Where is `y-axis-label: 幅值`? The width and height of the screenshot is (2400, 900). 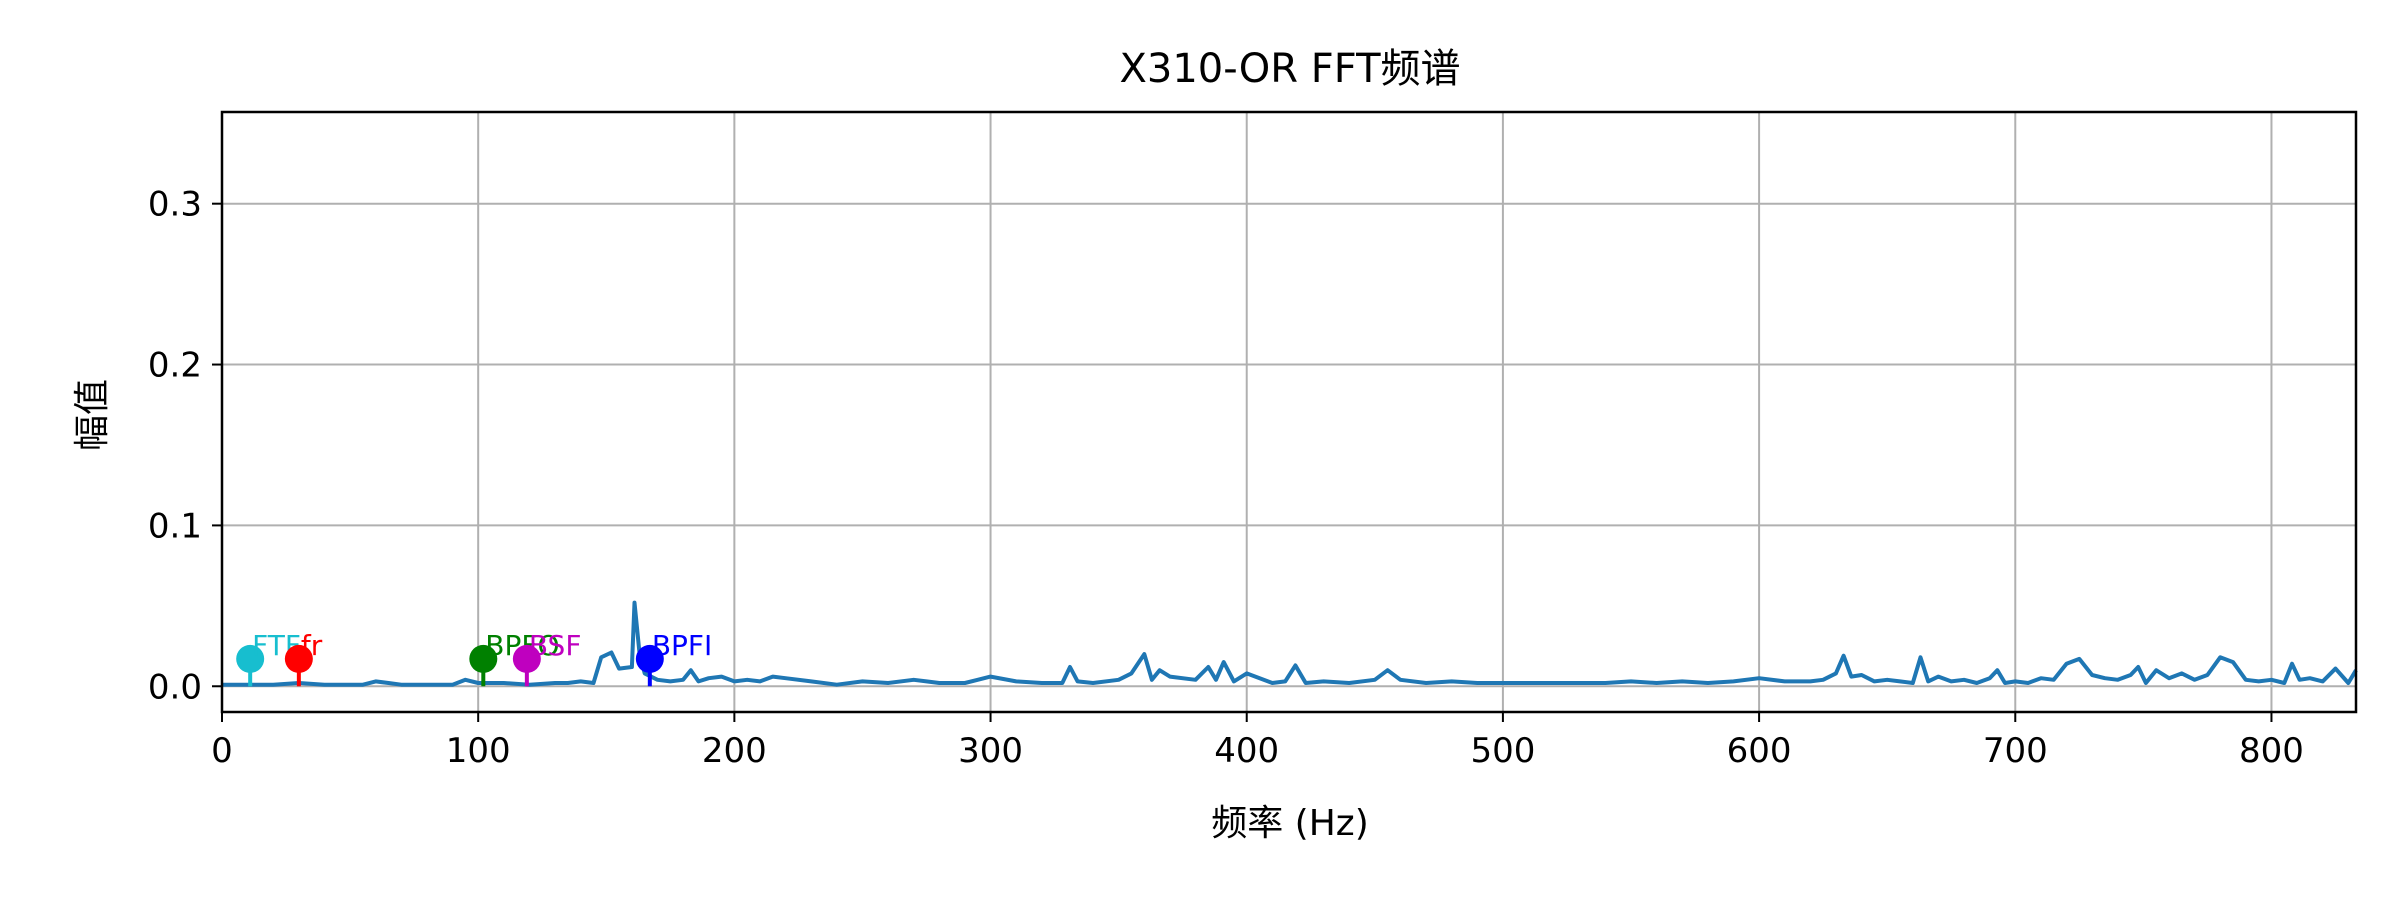
y-axis-label: 幅值 is located at coordinates (92, 415).